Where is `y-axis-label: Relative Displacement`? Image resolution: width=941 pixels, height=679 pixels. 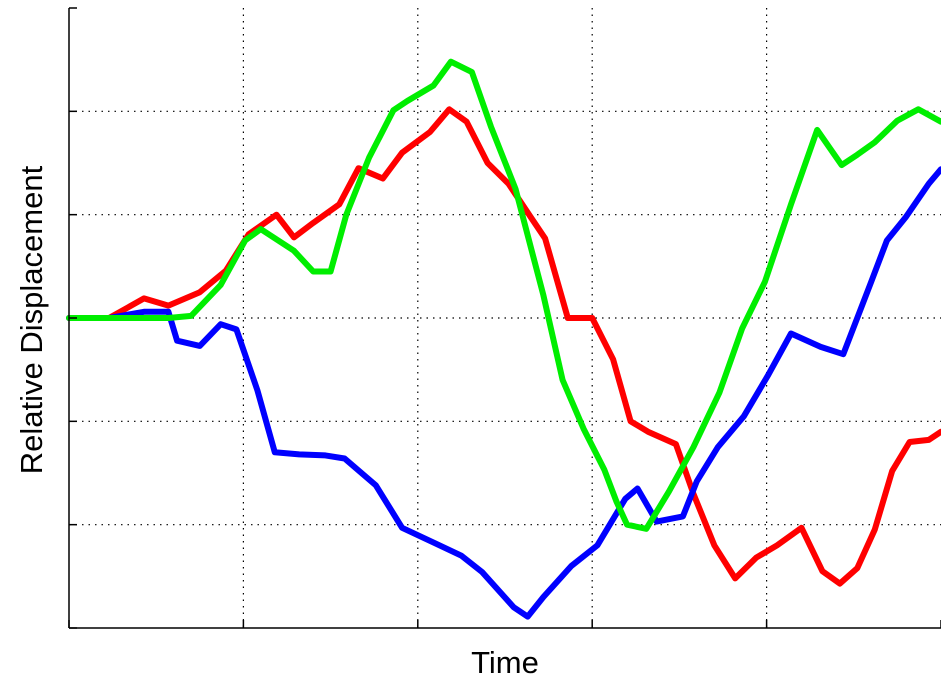 y-axis-label: Relative Displacement is located at coordinates (31, 319).